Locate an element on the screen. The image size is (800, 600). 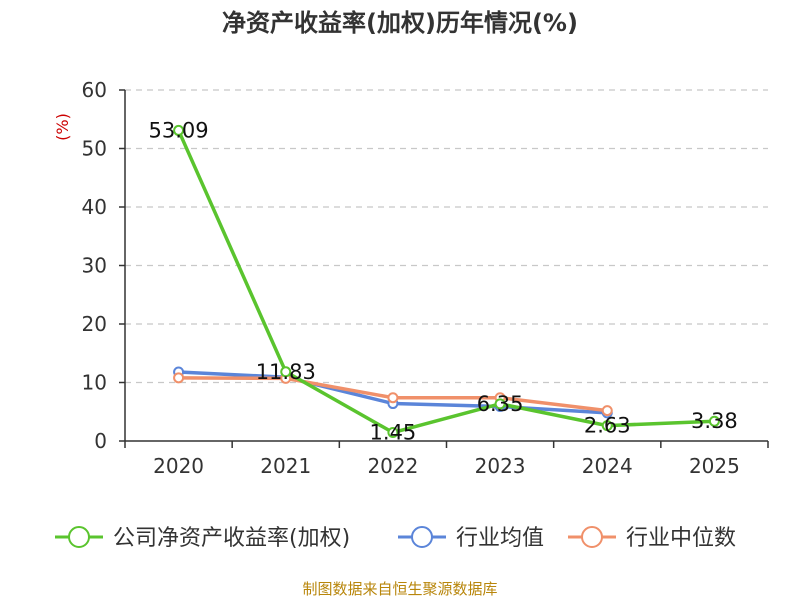
legend-label: 行业均值 is located at coordinates (500, 538).